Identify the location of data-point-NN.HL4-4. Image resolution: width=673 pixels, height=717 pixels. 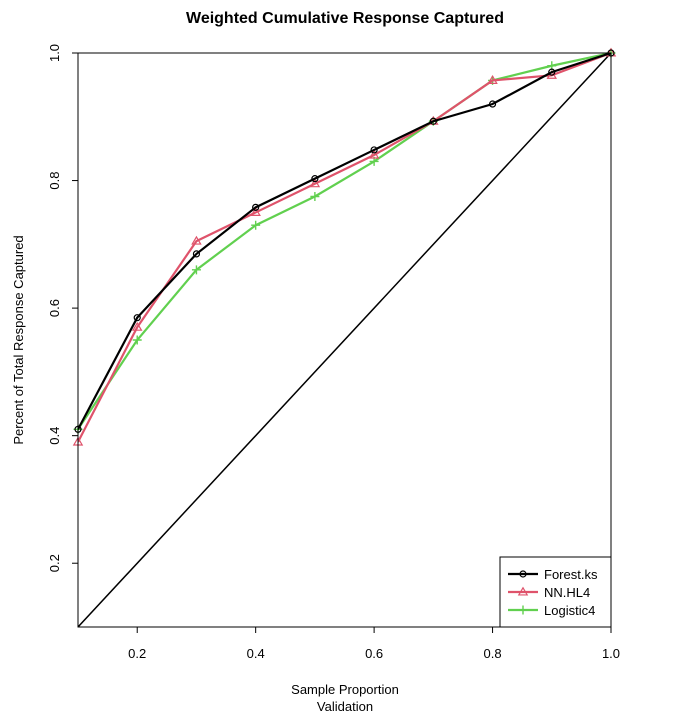
(315, 183).